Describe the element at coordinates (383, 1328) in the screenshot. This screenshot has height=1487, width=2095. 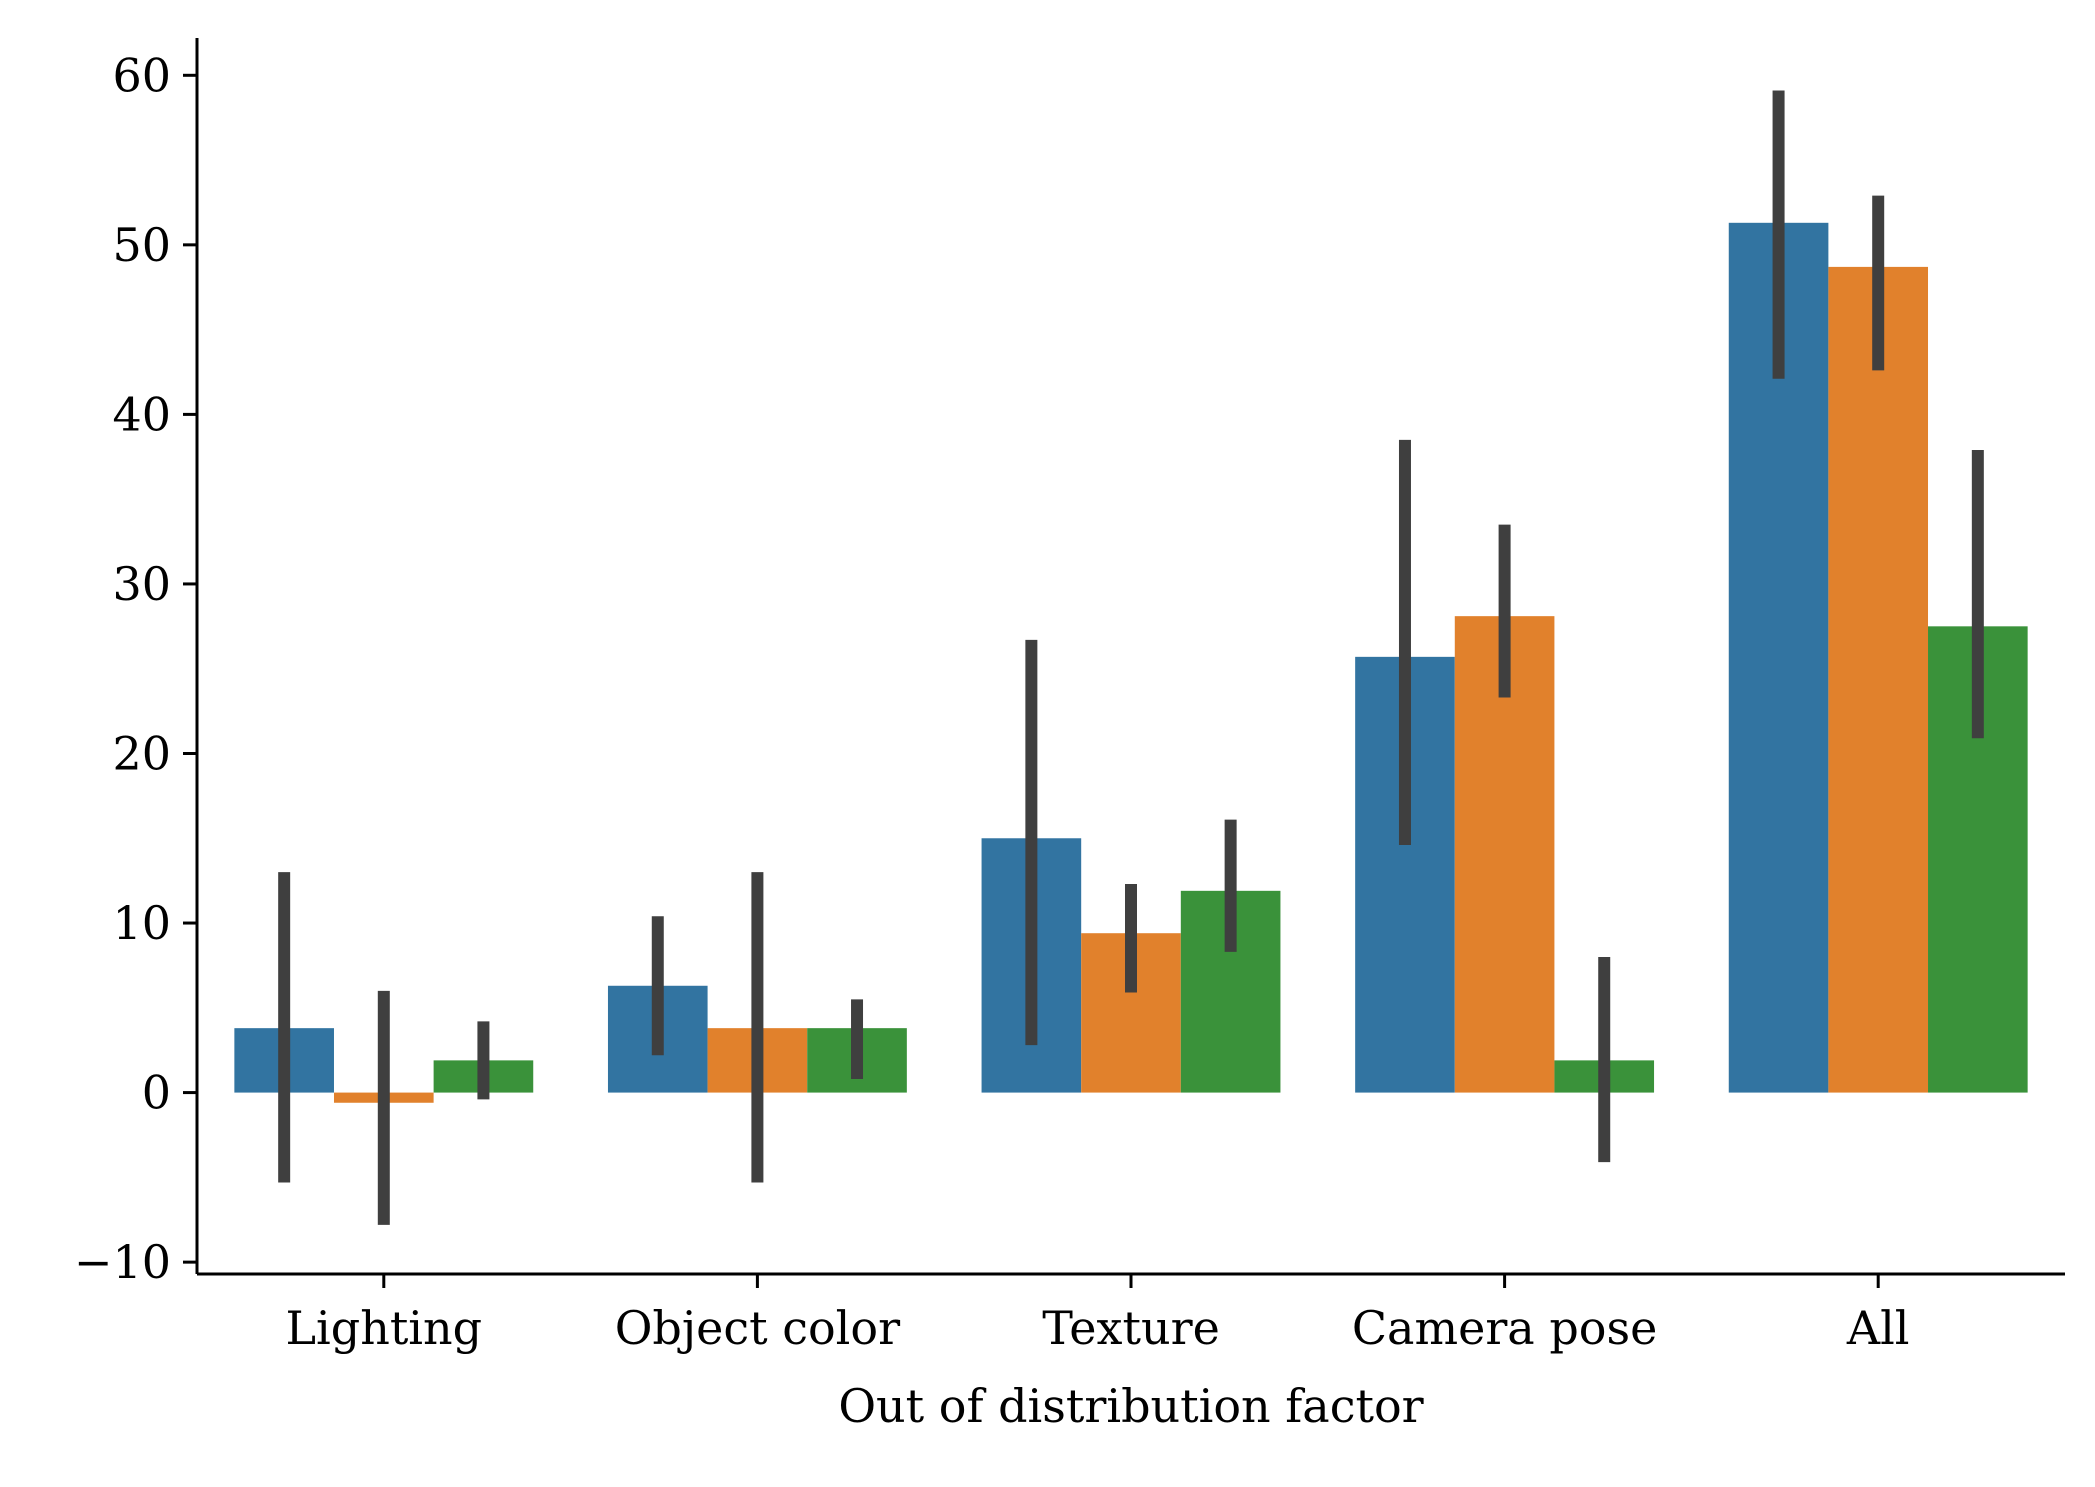
I see `x-tick-label: Lighting` at that location.